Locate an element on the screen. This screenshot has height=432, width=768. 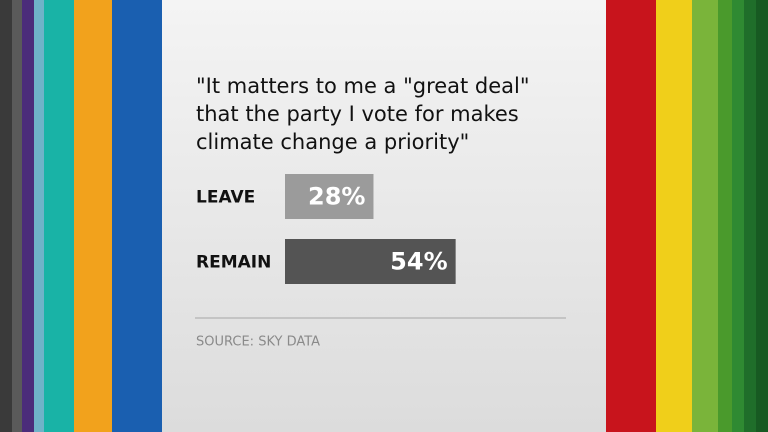
value-label: 28% is located at coordinates (336, 197).